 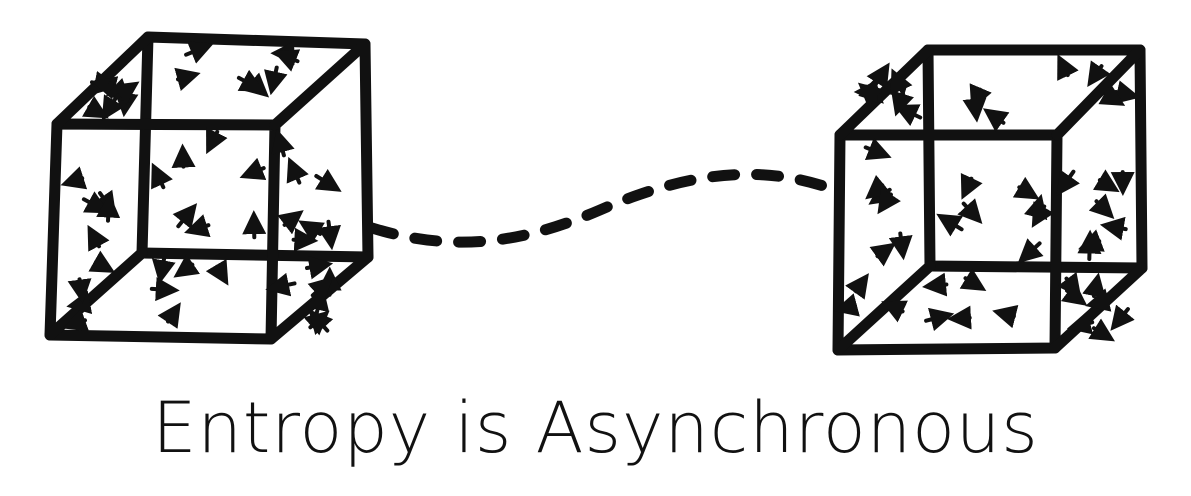 What do you see at coordinates (201, 188) in the screenshot?
I see `left-cube-particles` at bounding box center [201, 188].